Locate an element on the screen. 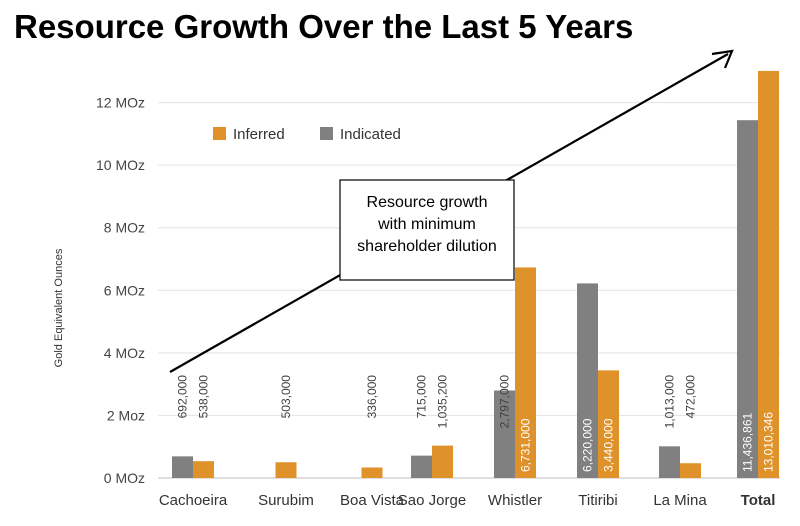  data-label: 503,000 is located at coordinates (286, 397).